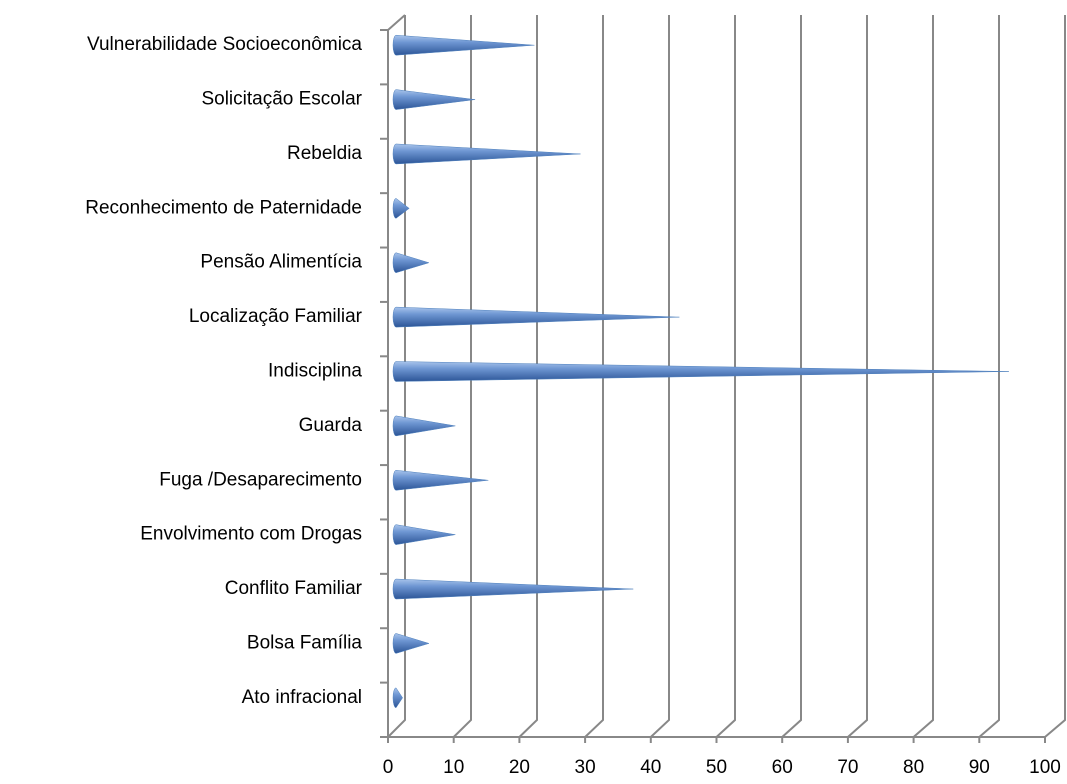 The width and height of the screenshot is (1067, 784). I want to click on x-tick-label: 90, so click(979, 767).